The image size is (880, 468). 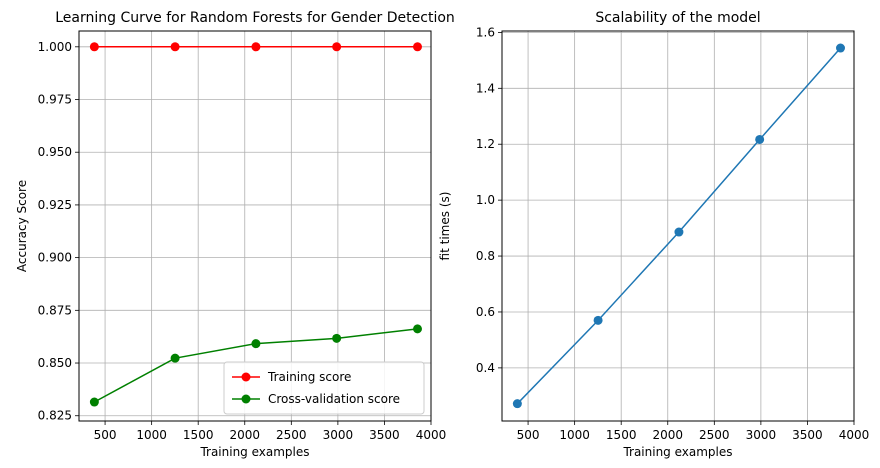 I want to click on y-tick-label: 0.950, so click(x=55, y=152).